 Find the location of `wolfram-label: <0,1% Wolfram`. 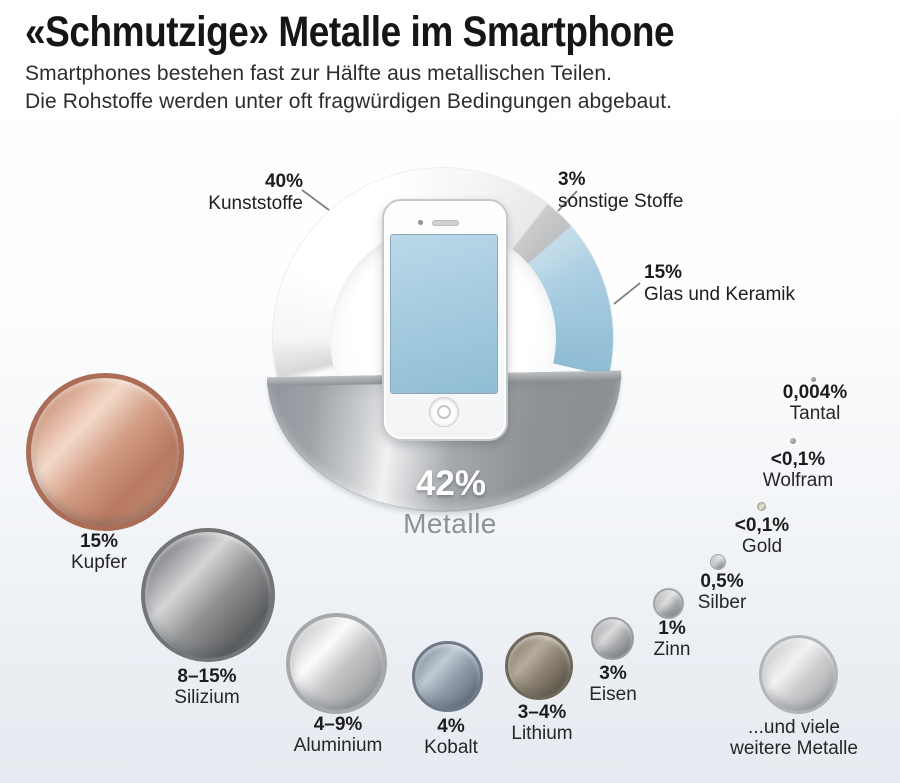

wolfram-label: <0,1% Wolfram is located at coordinates (798, 470).